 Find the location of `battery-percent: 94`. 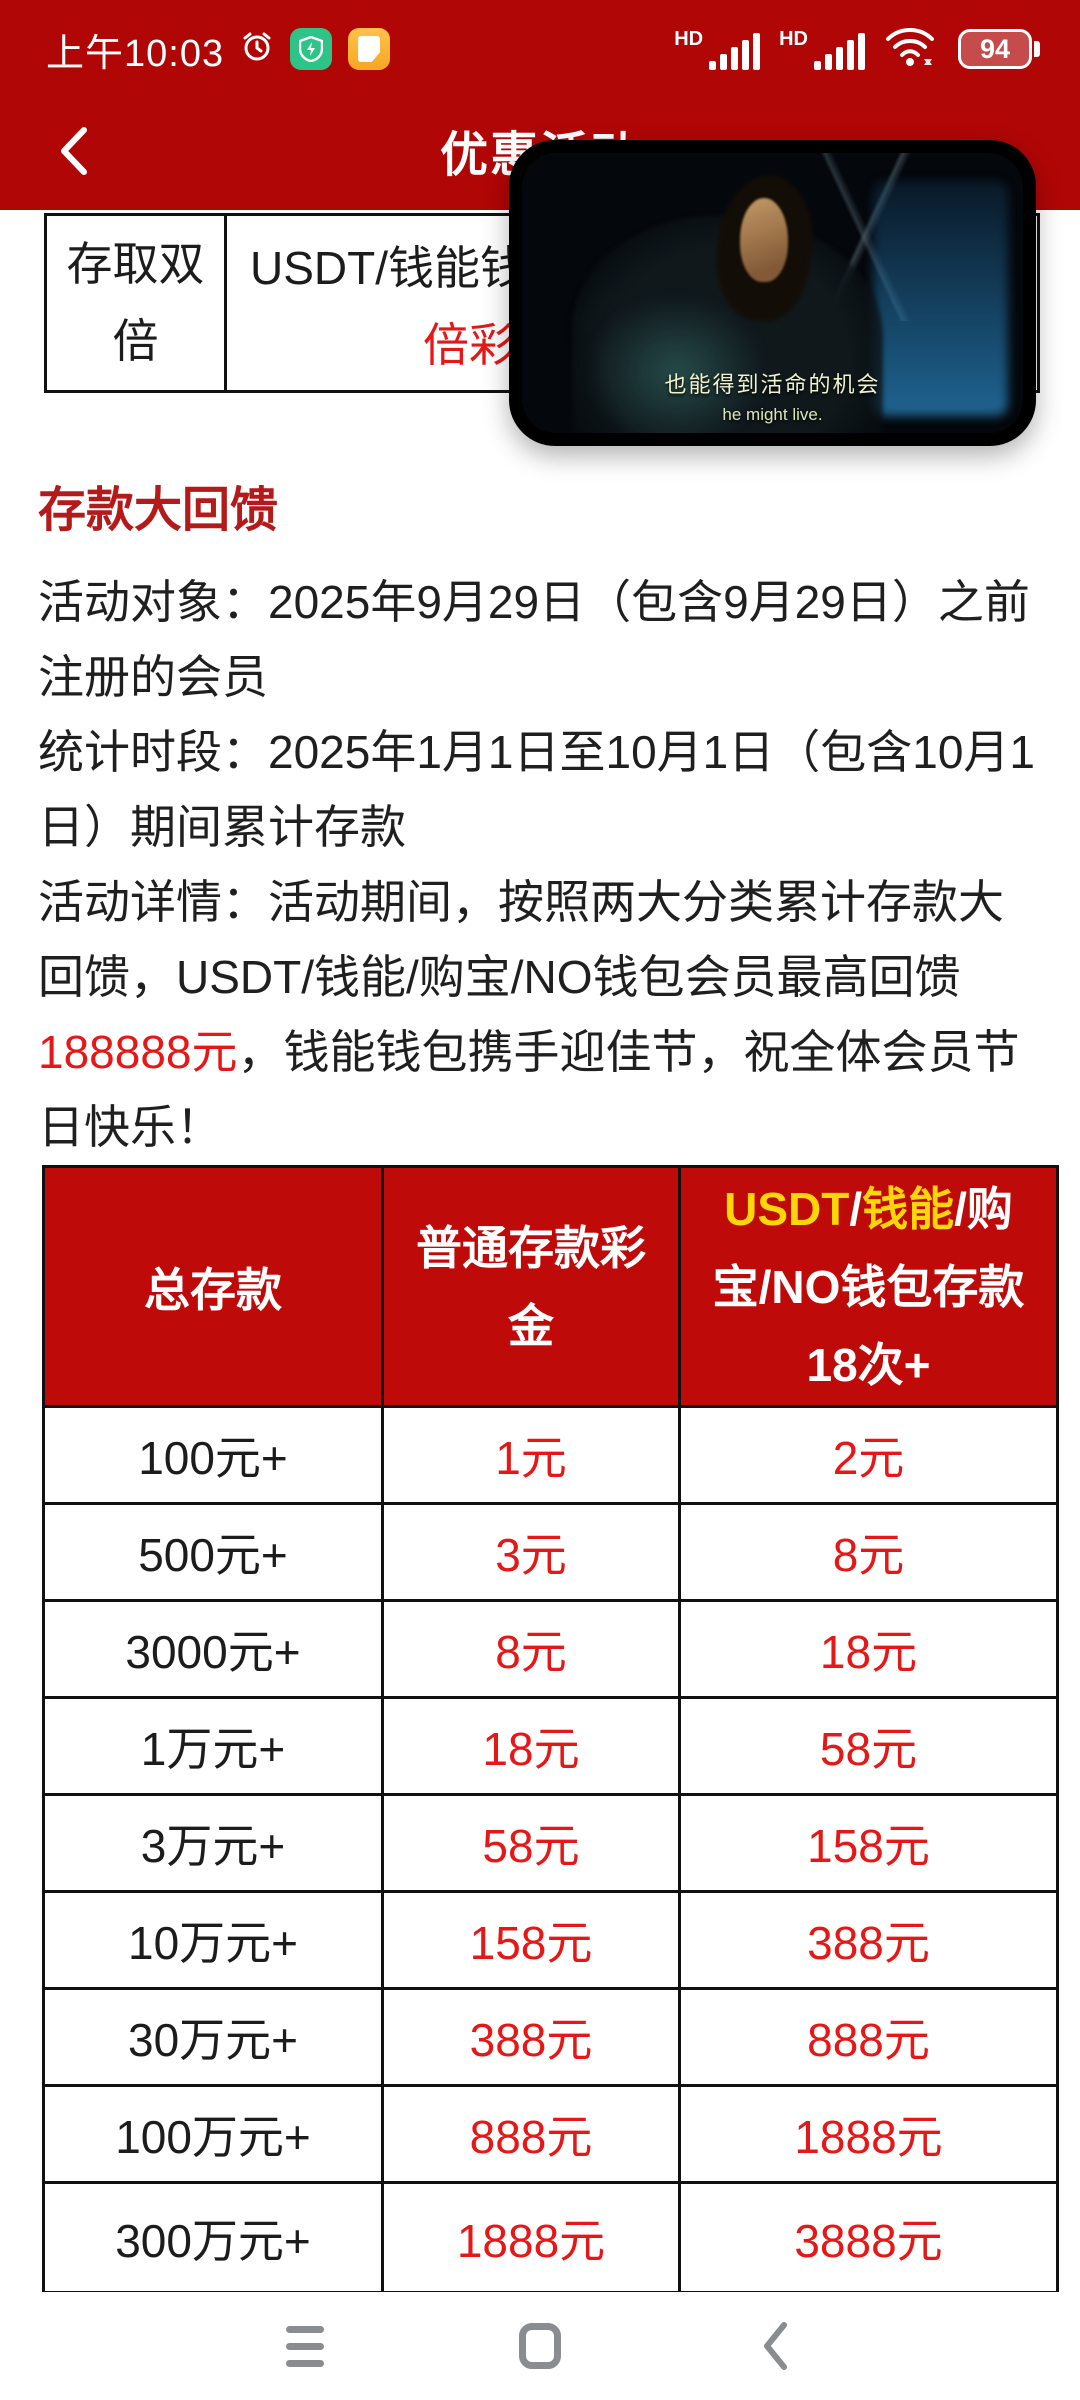

battery-percent: 94 is located at coordinates (995, 48).